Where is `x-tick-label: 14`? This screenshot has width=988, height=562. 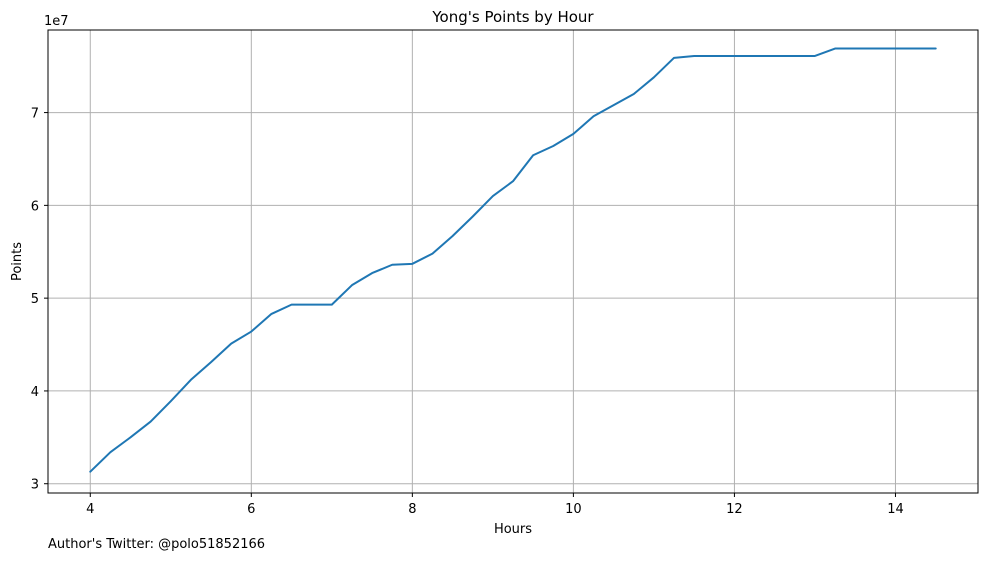 x-tick-label: 14 is located at coordinates (895, 509).